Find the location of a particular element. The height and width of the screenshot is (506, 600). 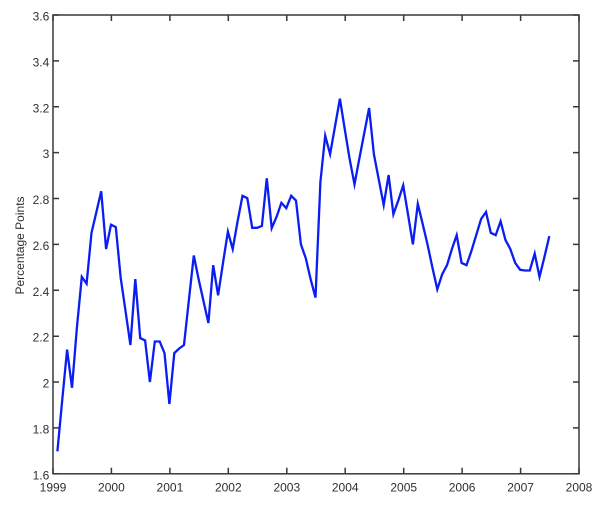

svg-text: 2006 is located at coordinates (462, 487).